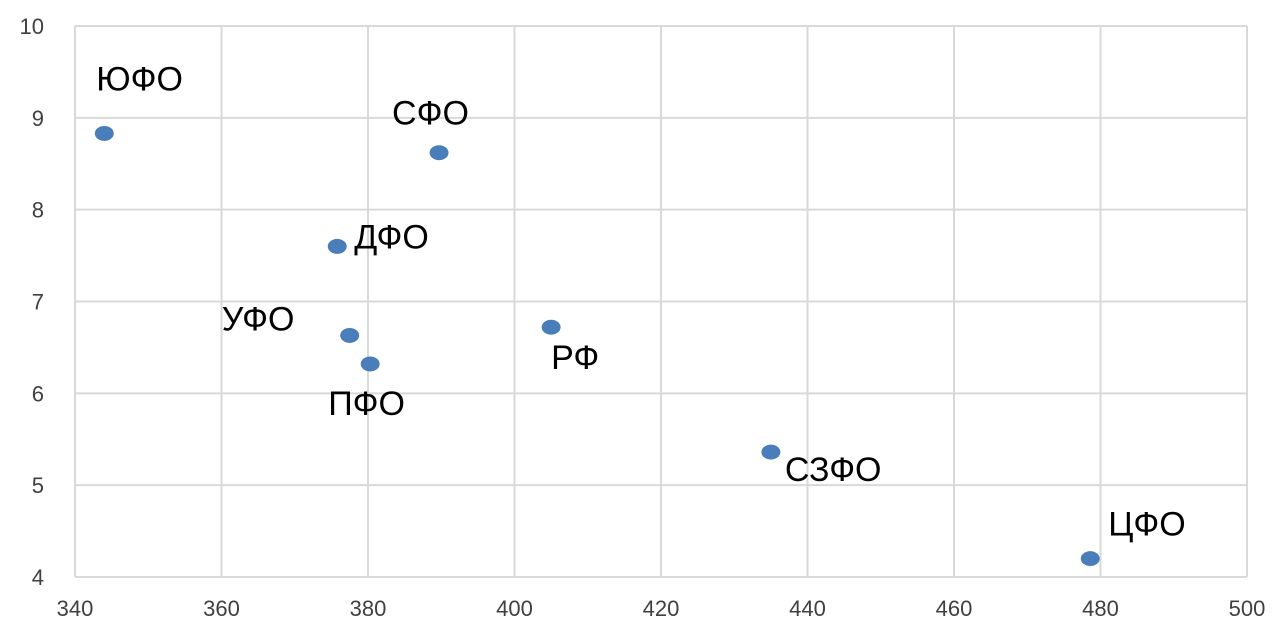 The height and width of the screenshot is (624, 1273). What do you see at coordinates (575, 358) in the screenshot?
I see `data-label: РФ` at bounding box center [575, 358].